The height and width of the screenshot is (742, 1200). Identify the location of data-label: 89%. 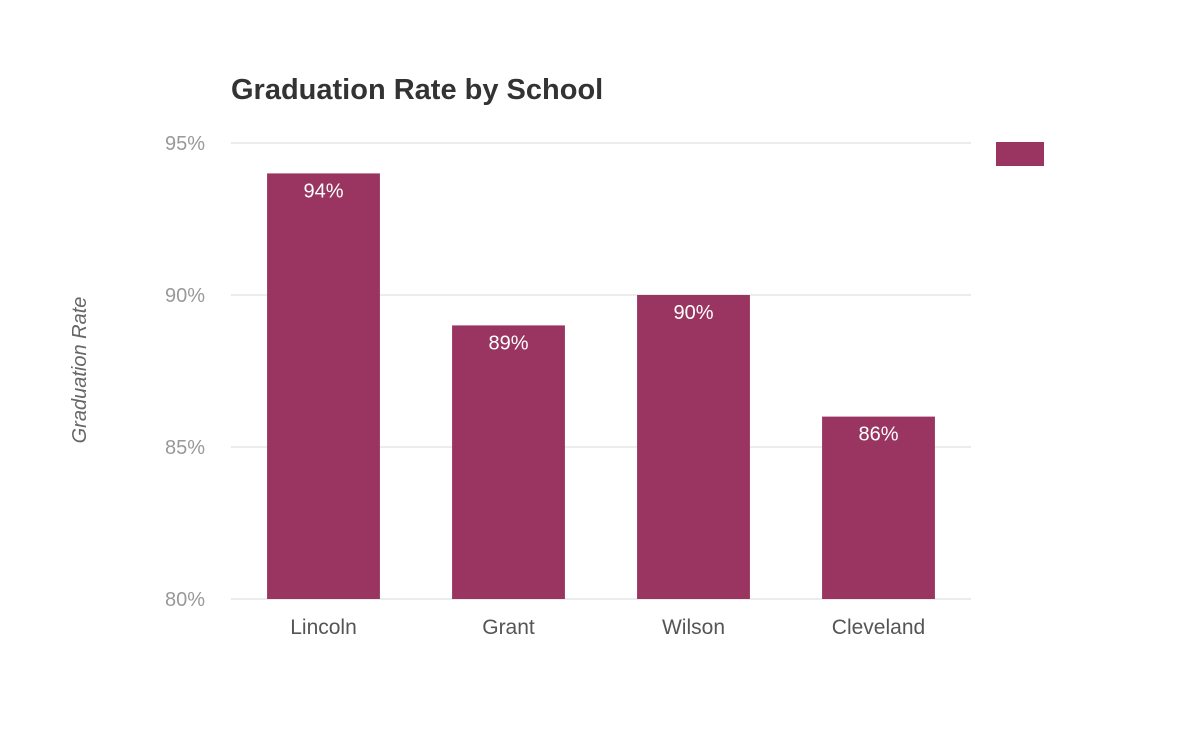
(508, 343).